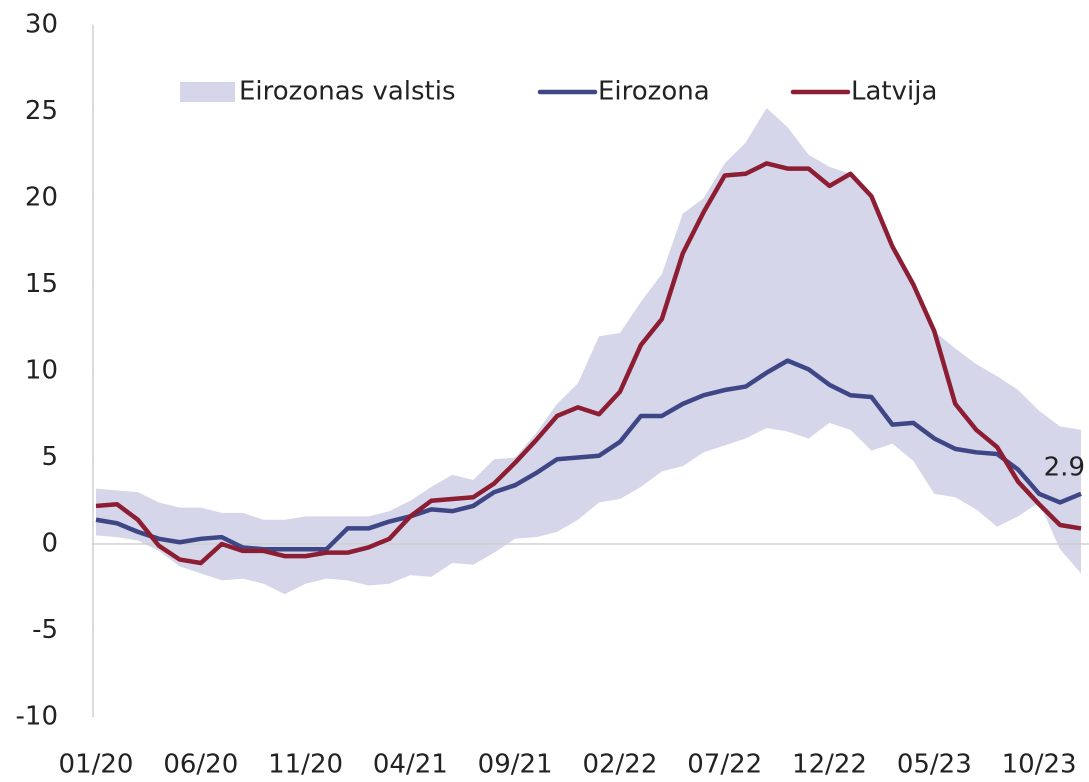 The width and height of the screenshot is (1089, 782). Describe the element at coordinates (724, 765) in the screenshot. I see `x-tick-label: 07/22` at that location.